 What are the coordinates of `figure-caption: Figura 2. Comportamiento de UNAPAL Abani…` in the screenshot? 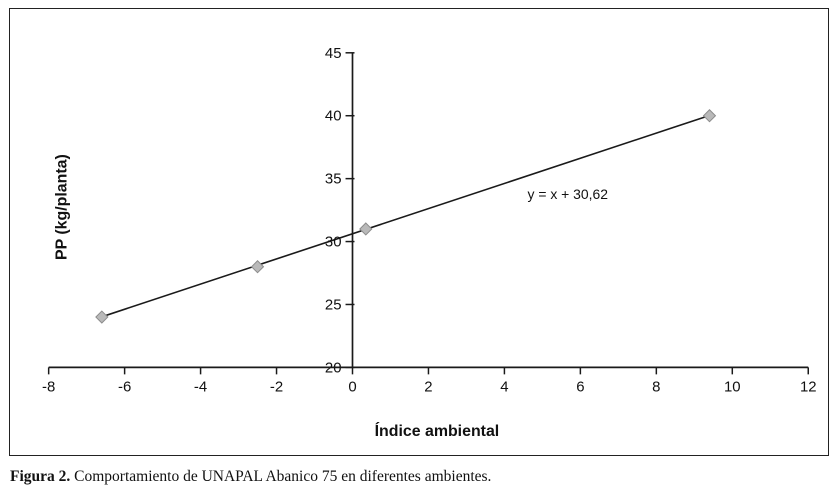 It's located at (420, 477).